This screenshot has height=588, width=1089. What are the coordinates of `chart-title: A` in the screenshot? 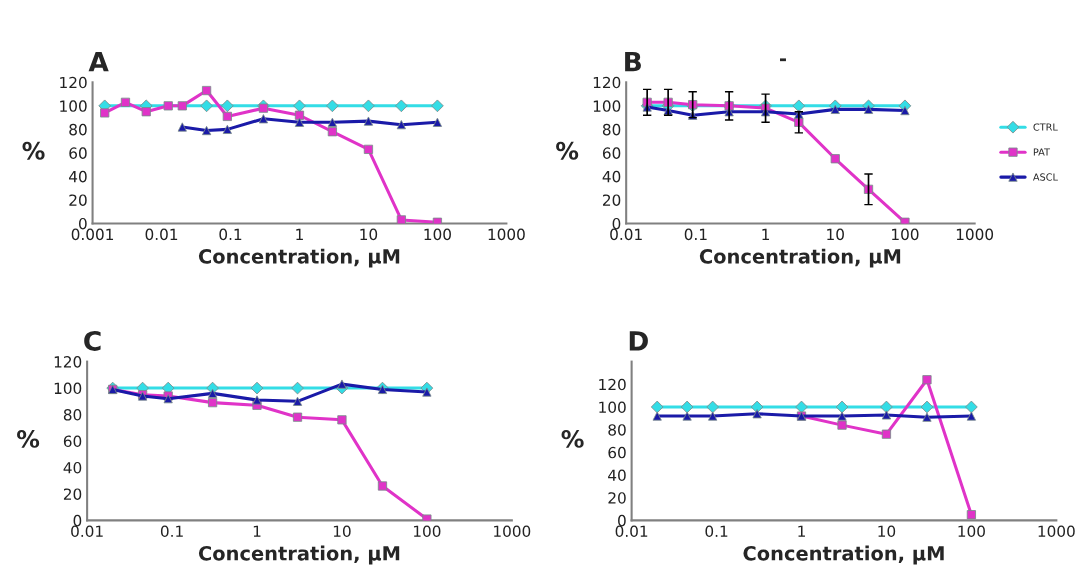 It's located at (98, 61).